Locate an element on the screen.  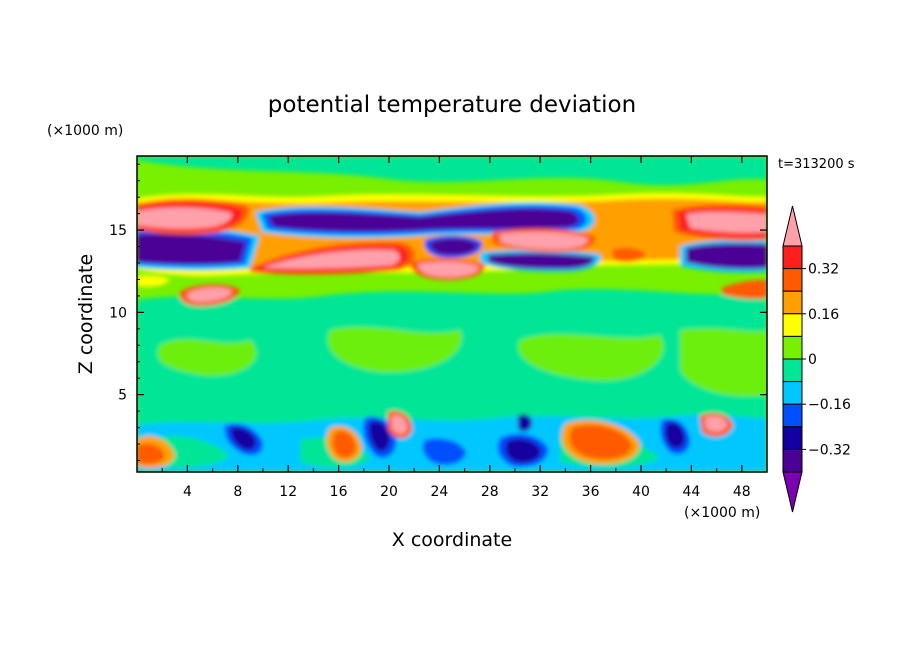
colorbar-top-triangle is located at coordinates (792, 226).